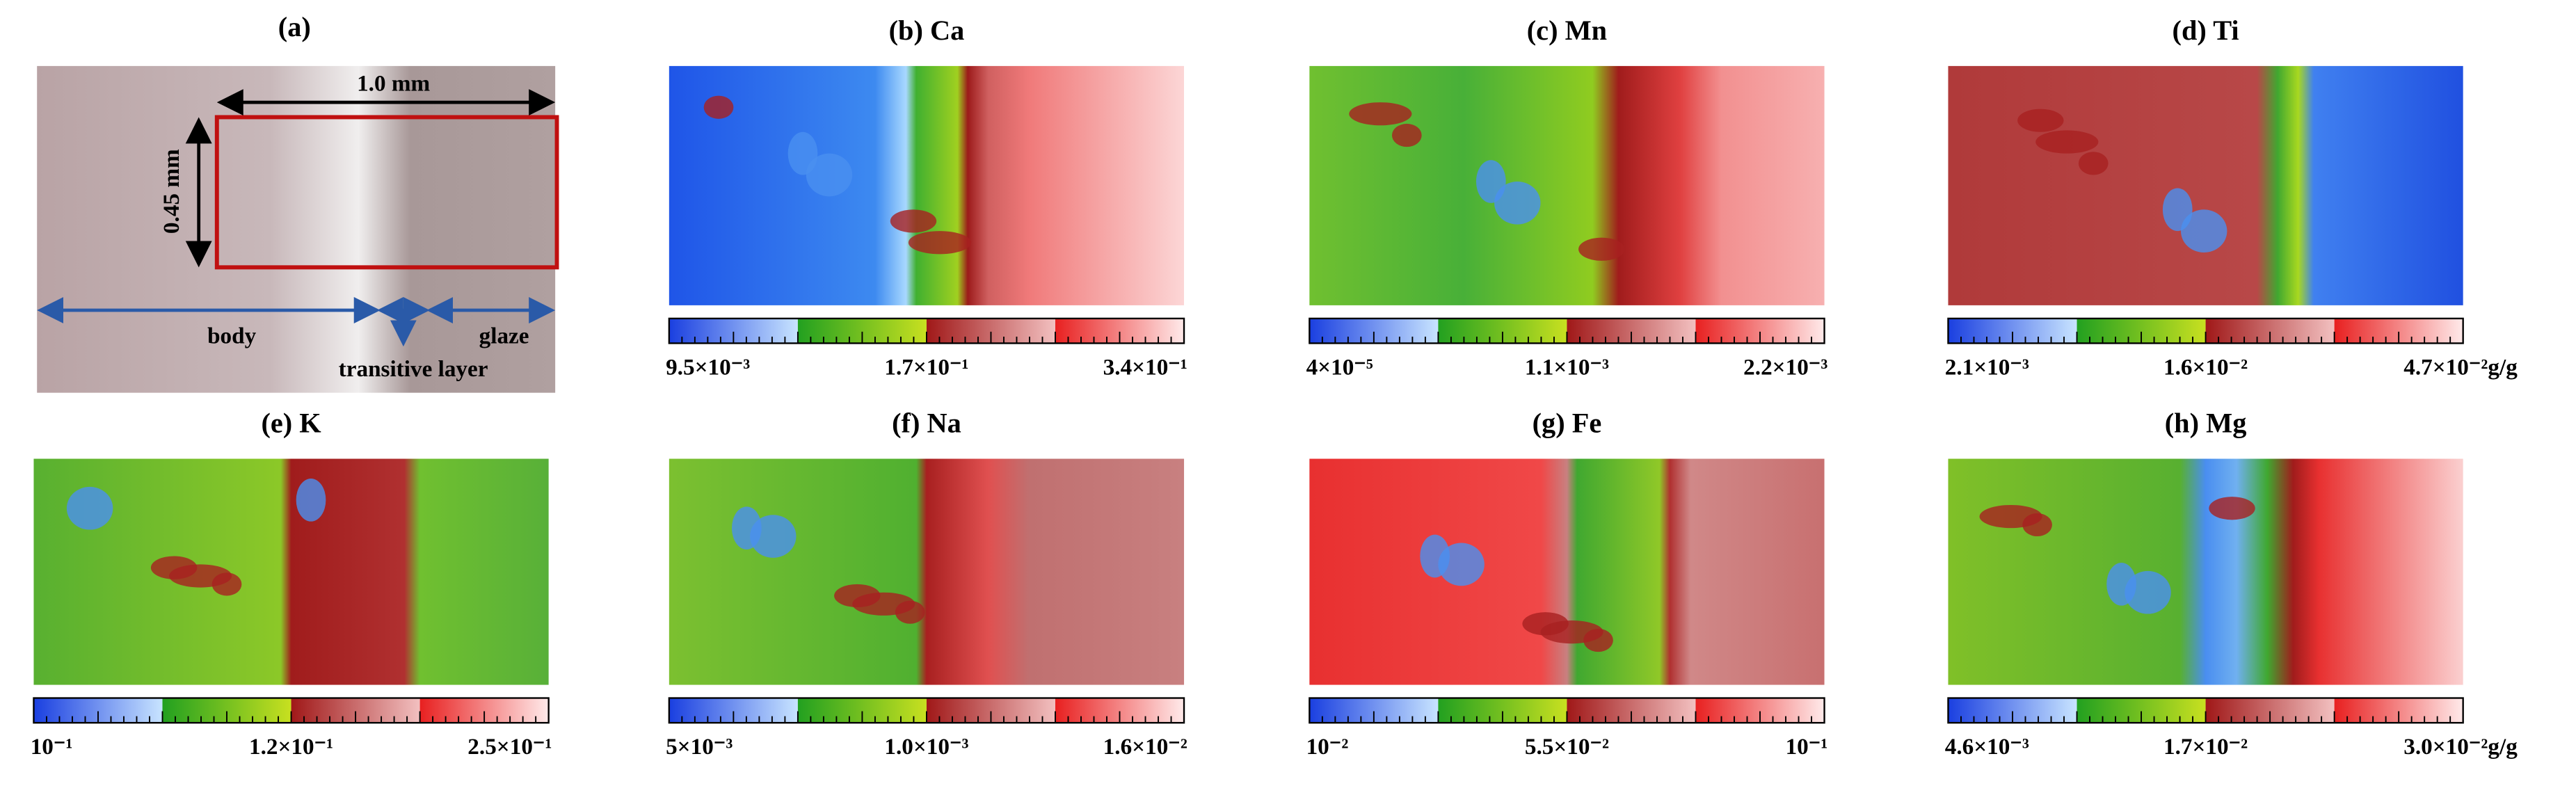 The height and width of the screenshot is (802, 2576). What do you see at coordinates (1145, 367) in the screenshot?
I see `colorbar-max: 3.4×10⁻¹` at bounding box center [1145, 367].